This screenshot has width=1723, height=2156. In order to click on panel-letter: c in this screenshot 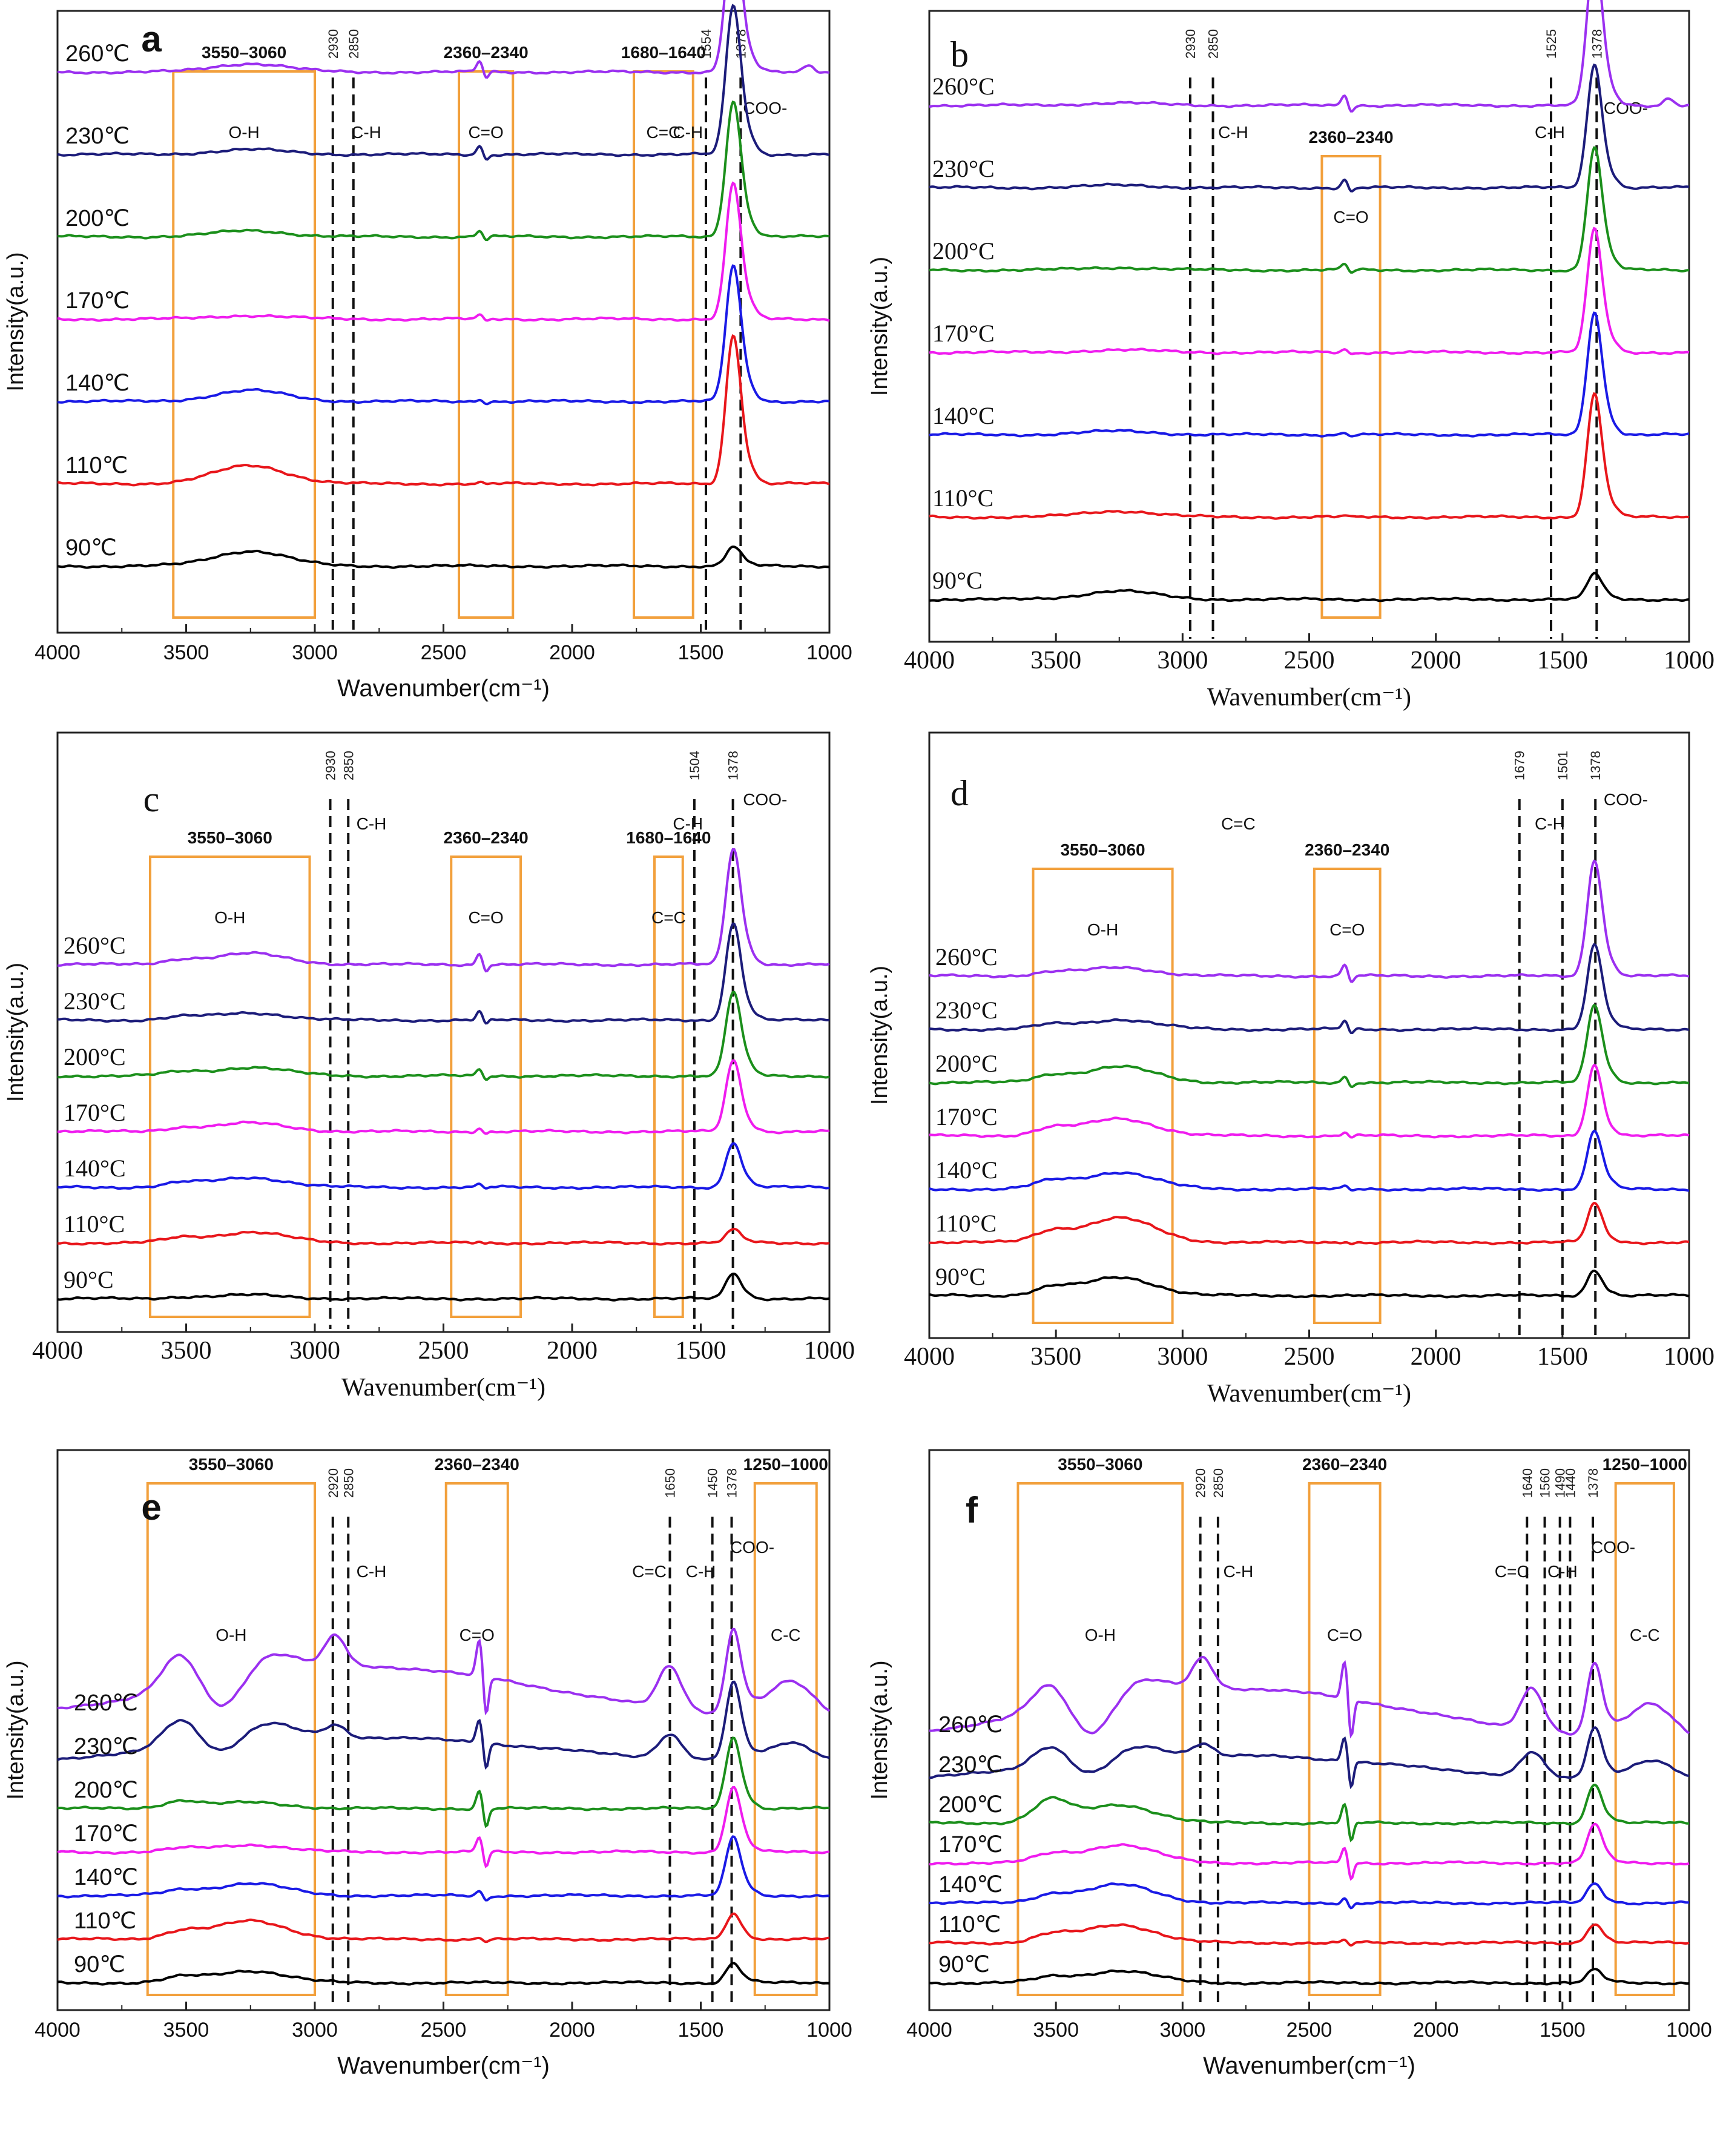, I will do `click(151, 799)`.